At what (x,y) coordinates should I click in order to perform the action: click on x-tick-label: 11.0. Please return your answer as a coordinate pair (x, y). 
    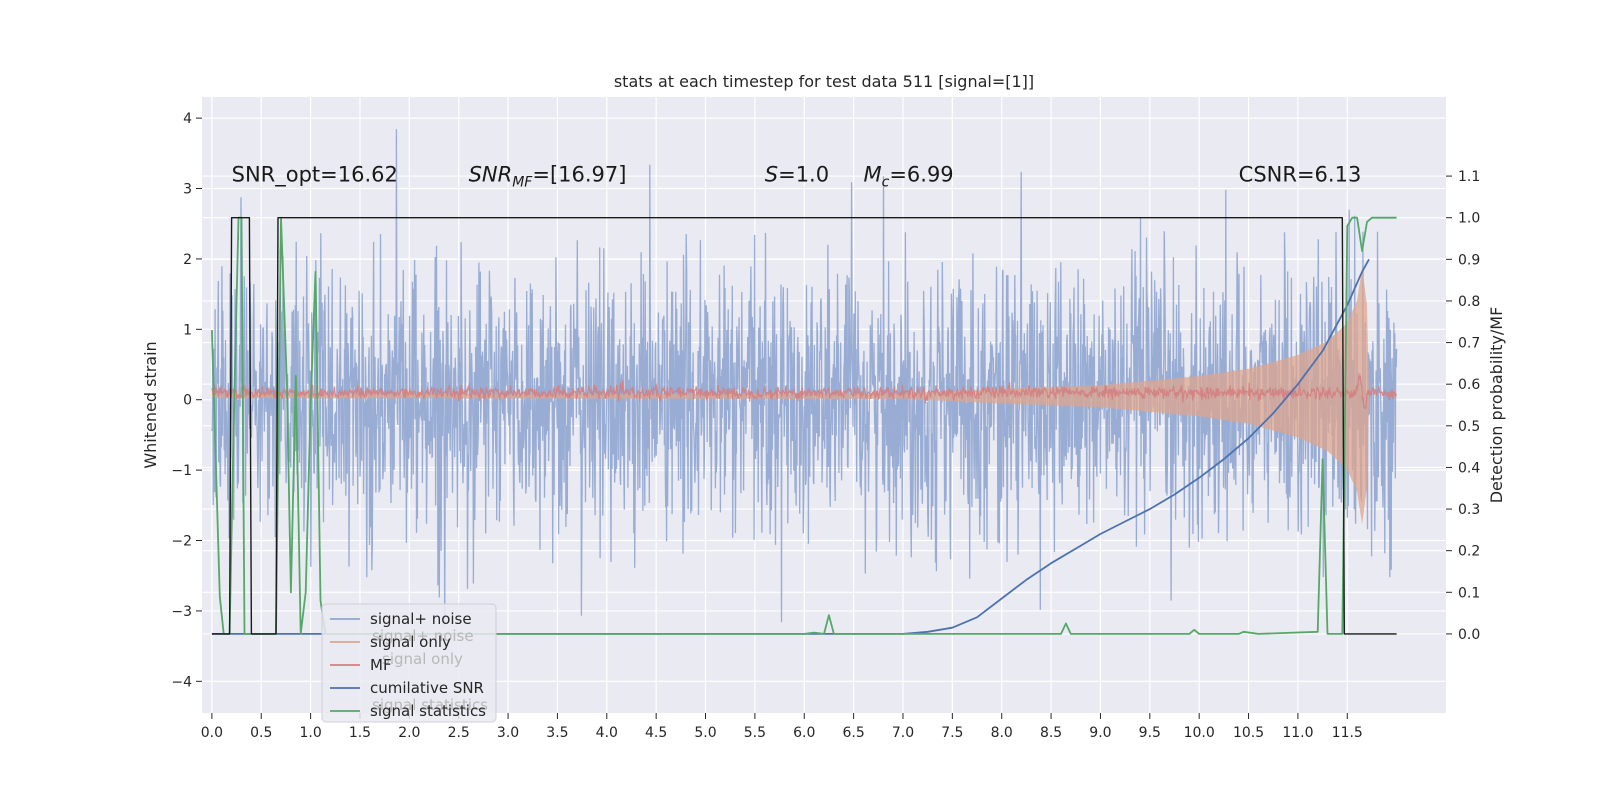
    Looking at the image, I should click on (1297, 733).